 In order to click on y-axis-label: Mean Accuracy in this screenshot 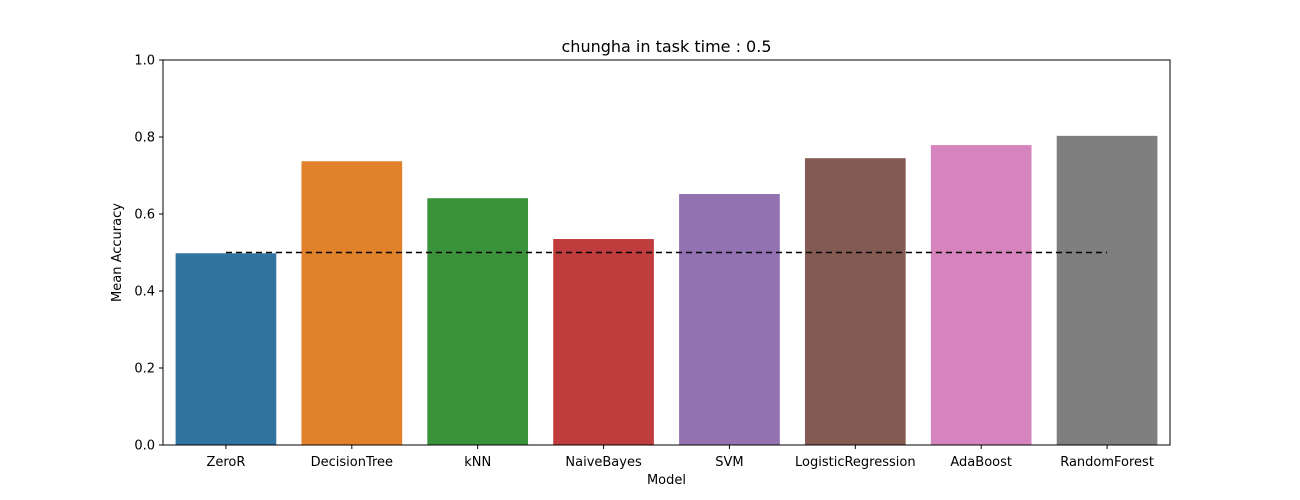, I will do `click(117, 252)`.